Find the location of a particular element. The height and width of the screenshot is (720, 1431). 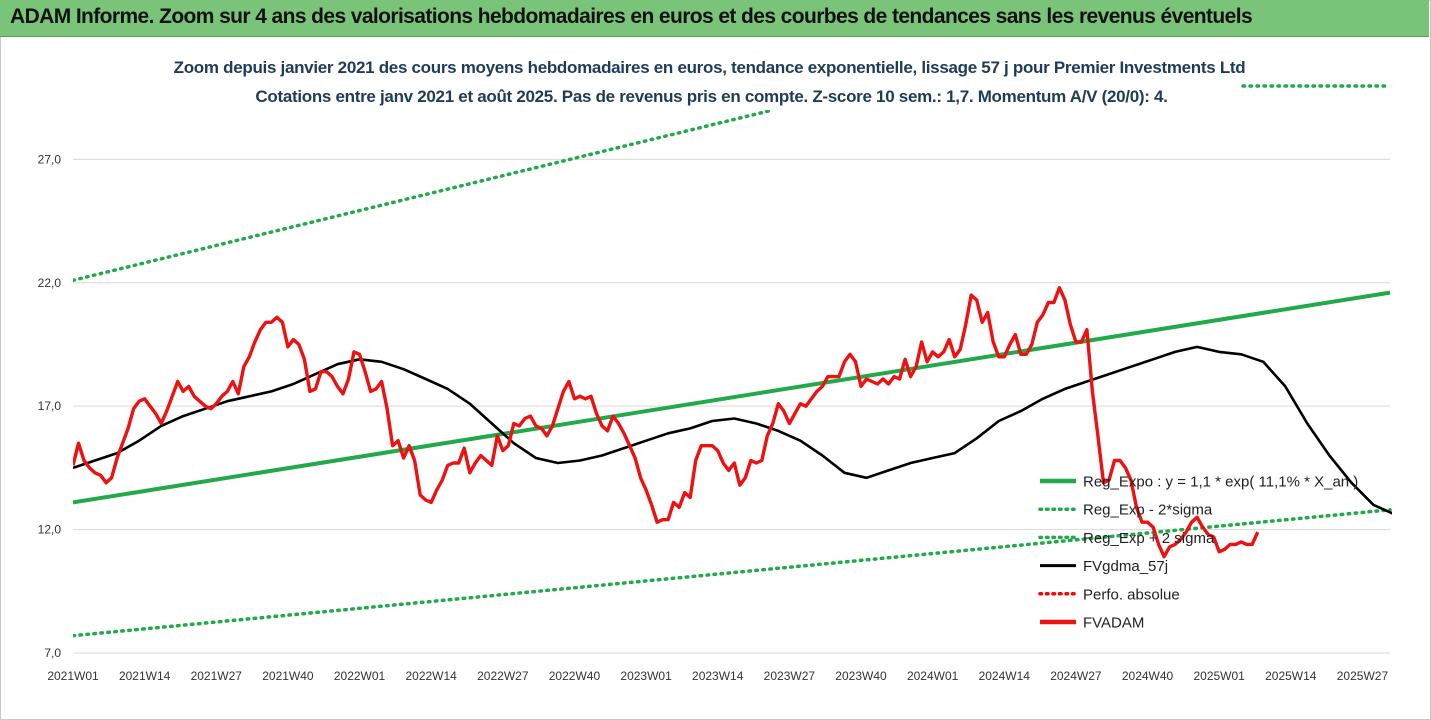

x-tick-label: 2025W27 is located at coordinates (1363, 676).